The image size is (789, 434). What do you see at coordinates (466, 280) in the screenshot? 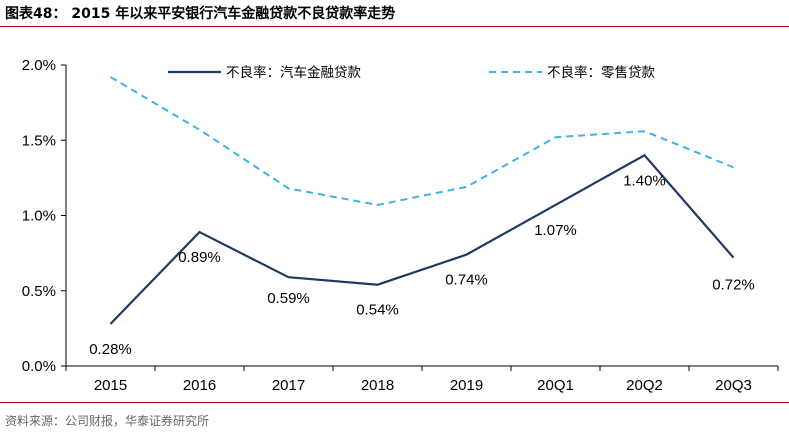
I see `data-label: 0.74%` at bounding box center [466, 280].